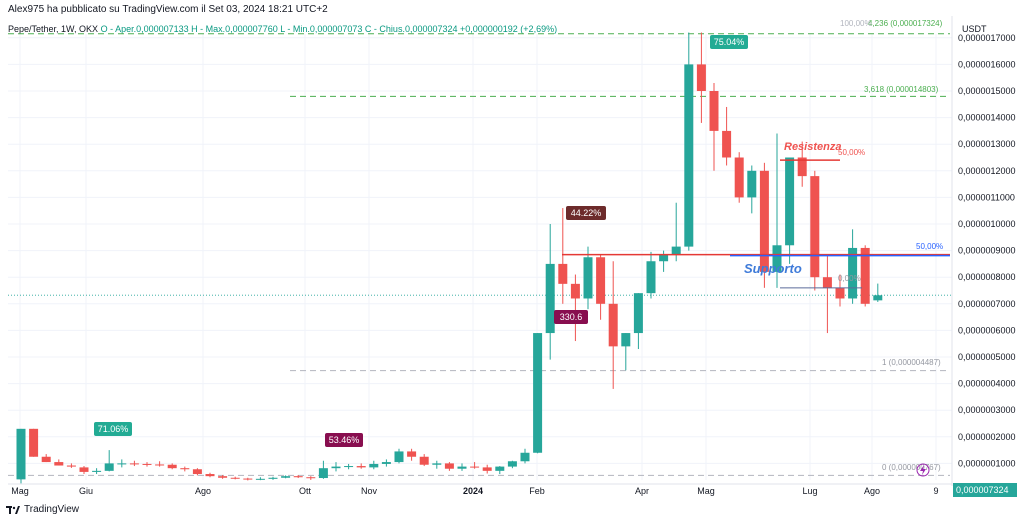  I want to click on currency-label: USDT, so click(974, 29).